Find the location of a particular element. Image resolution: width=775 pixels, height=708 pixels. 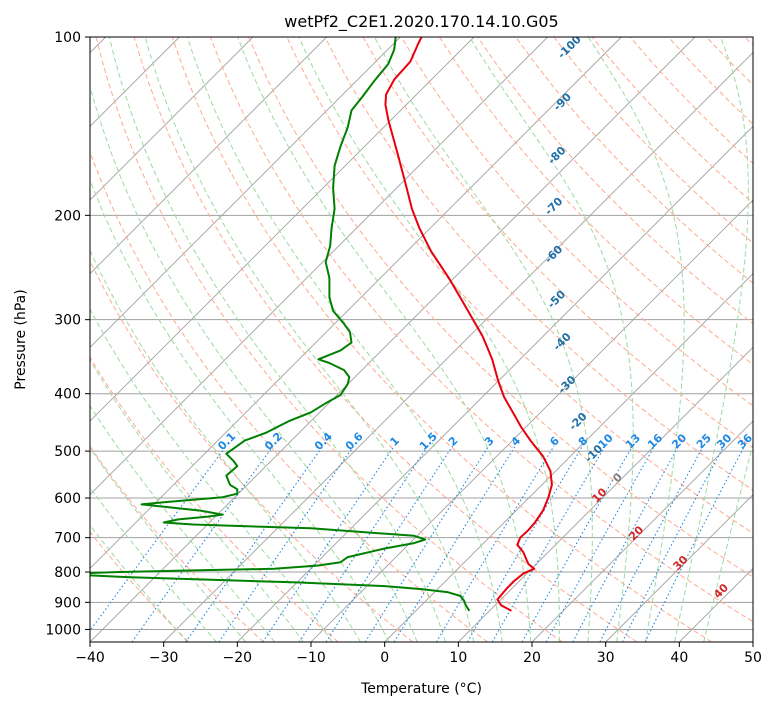

x-tick-label: 50 is located at coordinates (753, 658).